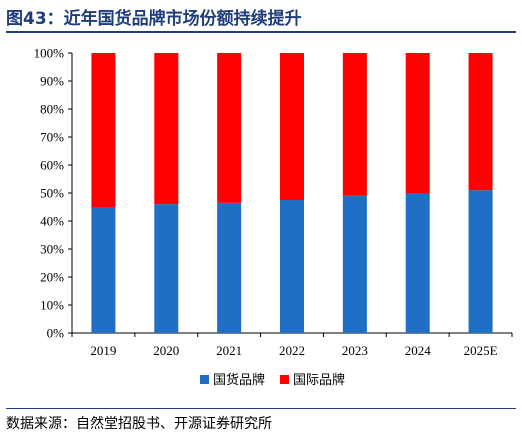 This screenshot has height=439, width=522. Describe the element at coordinates (229, 350) in the screenshot. I see `x-tick-label: 2021` at that location.